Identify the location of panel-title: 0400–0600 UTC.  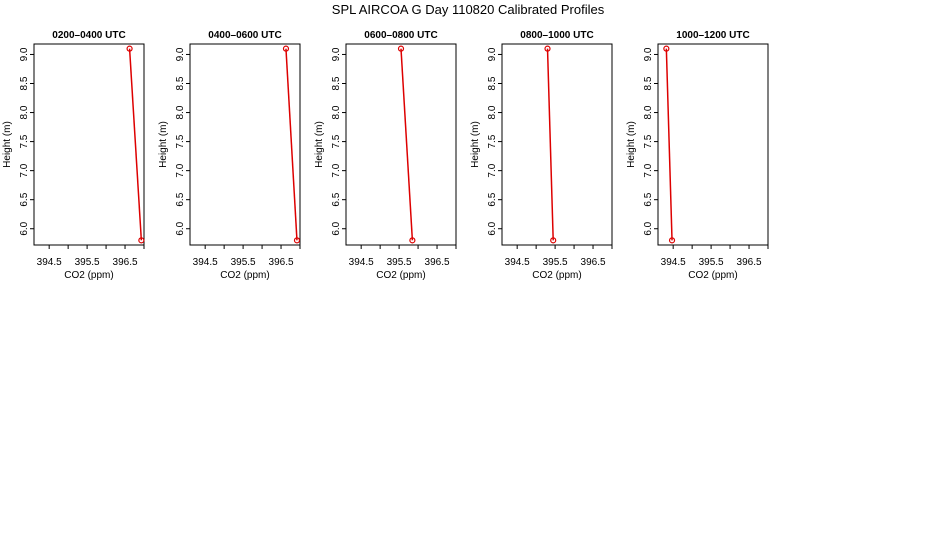
(244, 35).